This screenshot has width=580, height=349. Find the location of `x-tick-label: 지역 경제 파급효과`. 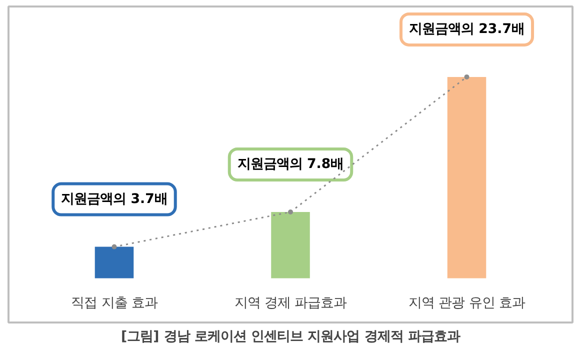

x-tick-label: 지역 경제 파급효과 is located at coordinates (290, 304).